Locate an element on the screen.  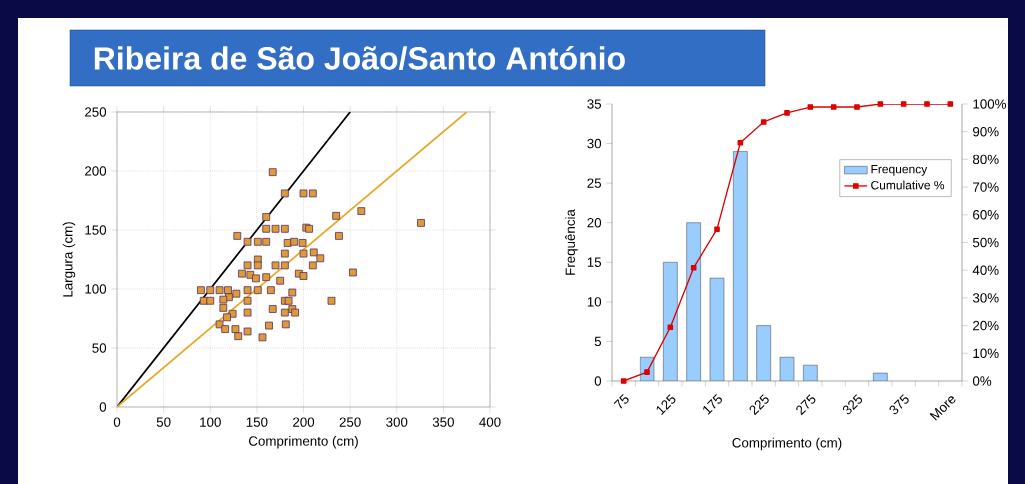
x-tick-label: 225 is located at coordinates (759, 405).